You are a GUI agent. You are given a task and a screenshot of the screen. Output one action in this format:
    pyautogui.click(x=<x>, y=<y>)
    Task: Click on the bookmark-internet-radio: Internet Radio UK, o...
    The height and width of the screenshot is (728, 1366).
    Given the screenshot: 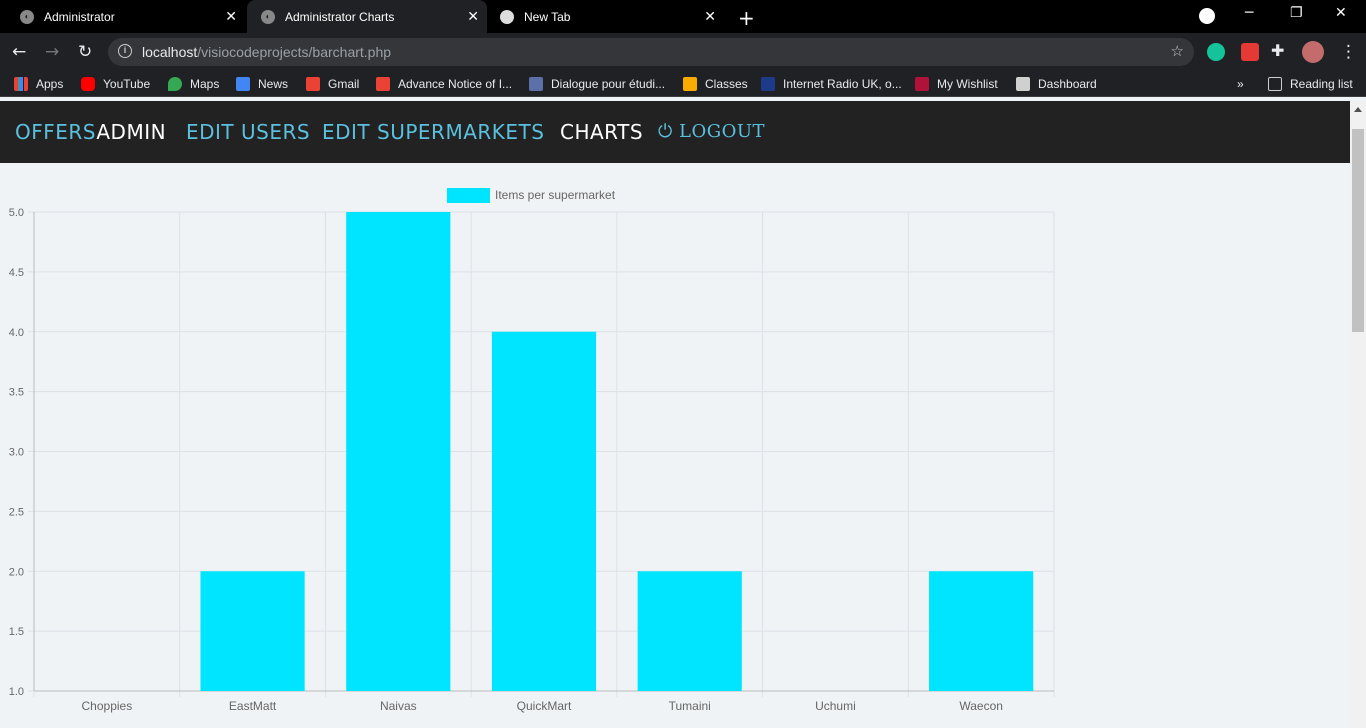 What is the action you would take?
    pyautogui.click(x=831, y=84)
    